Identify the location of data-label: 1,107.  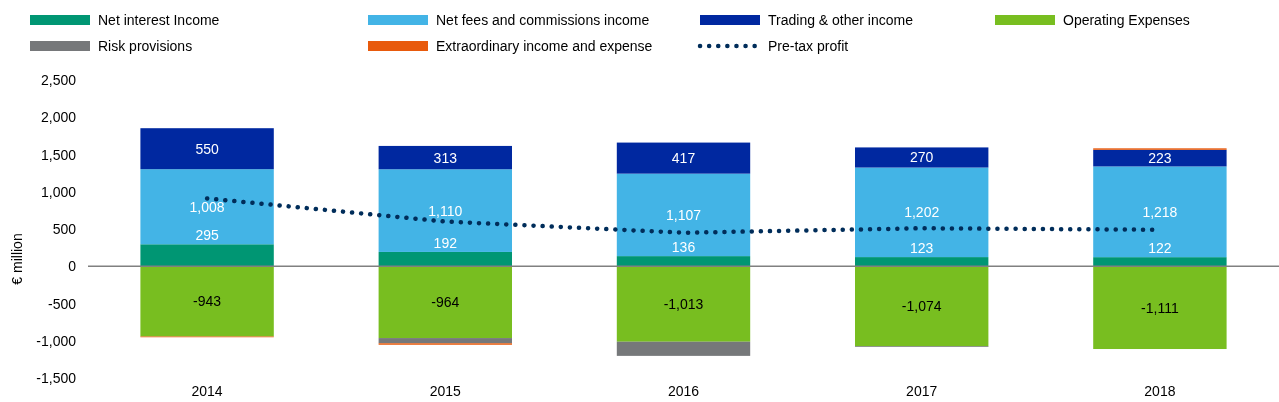
(683, 214).